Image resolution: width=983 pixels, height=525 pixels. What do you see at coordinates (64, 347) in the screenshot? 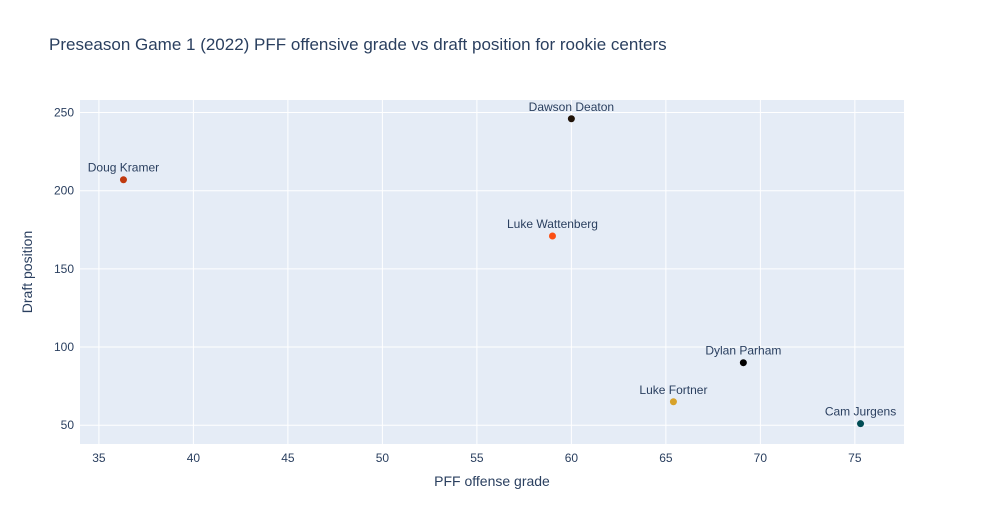
I see `y-tick-label: 100` at bounding box center [64, 347].